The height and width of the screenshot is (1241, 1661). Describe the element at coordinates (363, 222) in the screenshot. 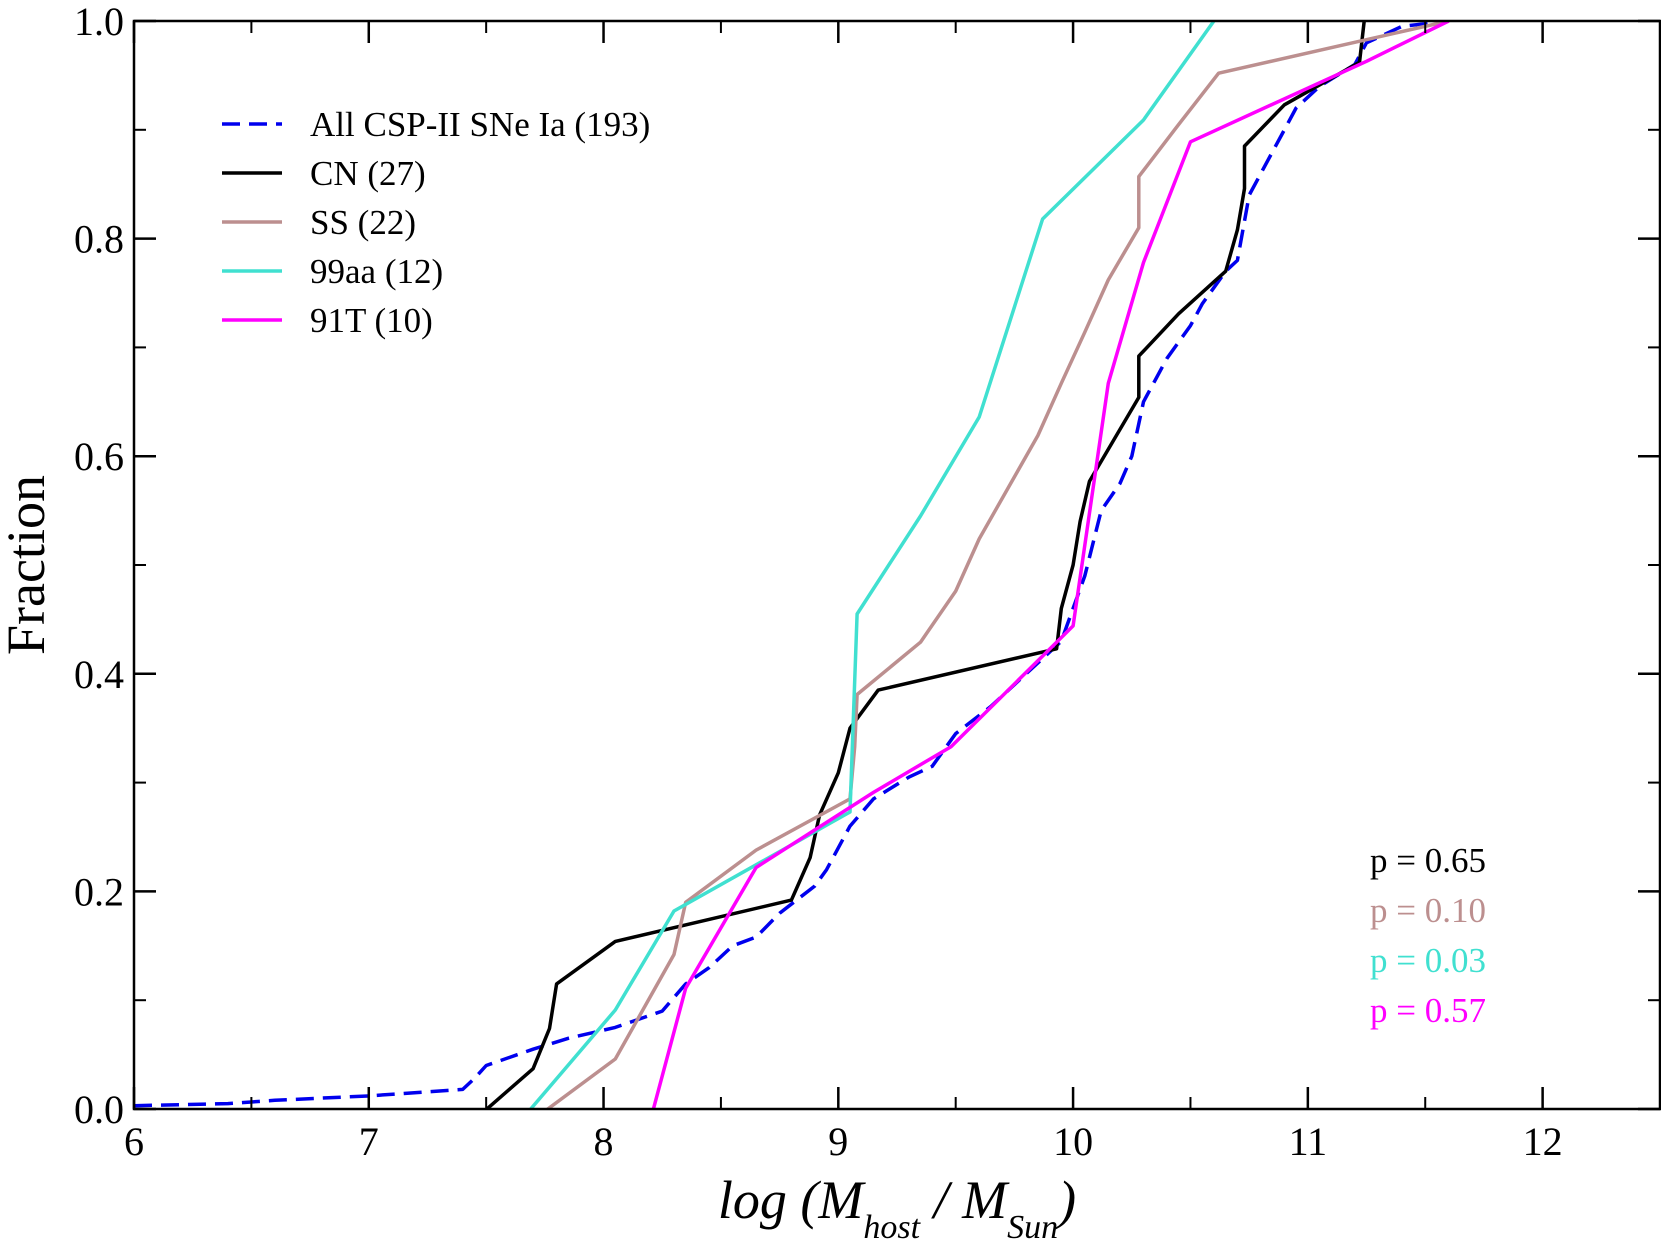

I see `legend-label-2: SS (22)` at that location.